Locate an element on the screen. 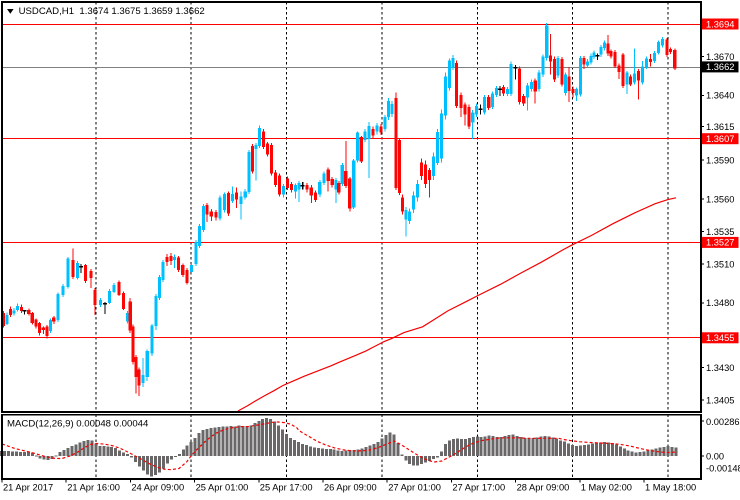 Image resolution: width=740 pixels, height=500 pixels. svg-text: 27 Apr 01:00 is located at coordinates (414, 488).